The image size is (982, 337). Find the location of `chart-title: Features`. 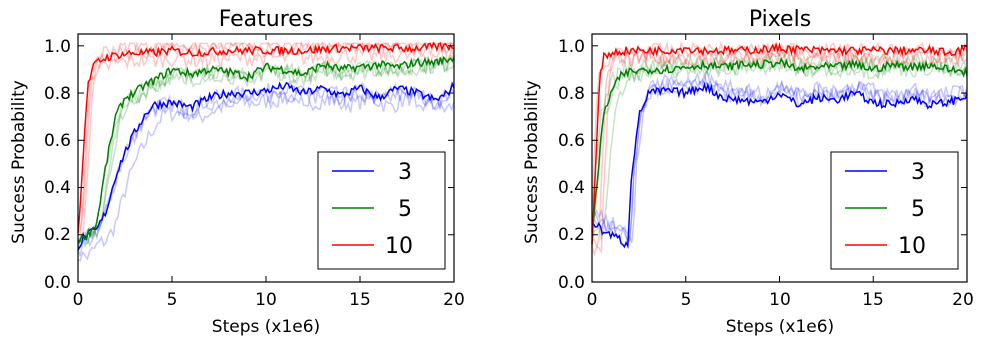

chart-title: Features is located at coordinates (266, 19).